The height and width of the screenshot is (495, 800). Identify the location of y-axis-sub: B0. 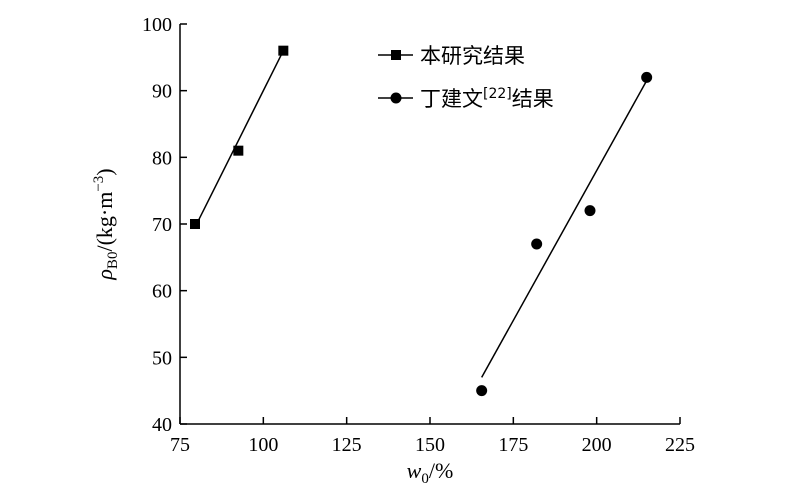
(113, 261).